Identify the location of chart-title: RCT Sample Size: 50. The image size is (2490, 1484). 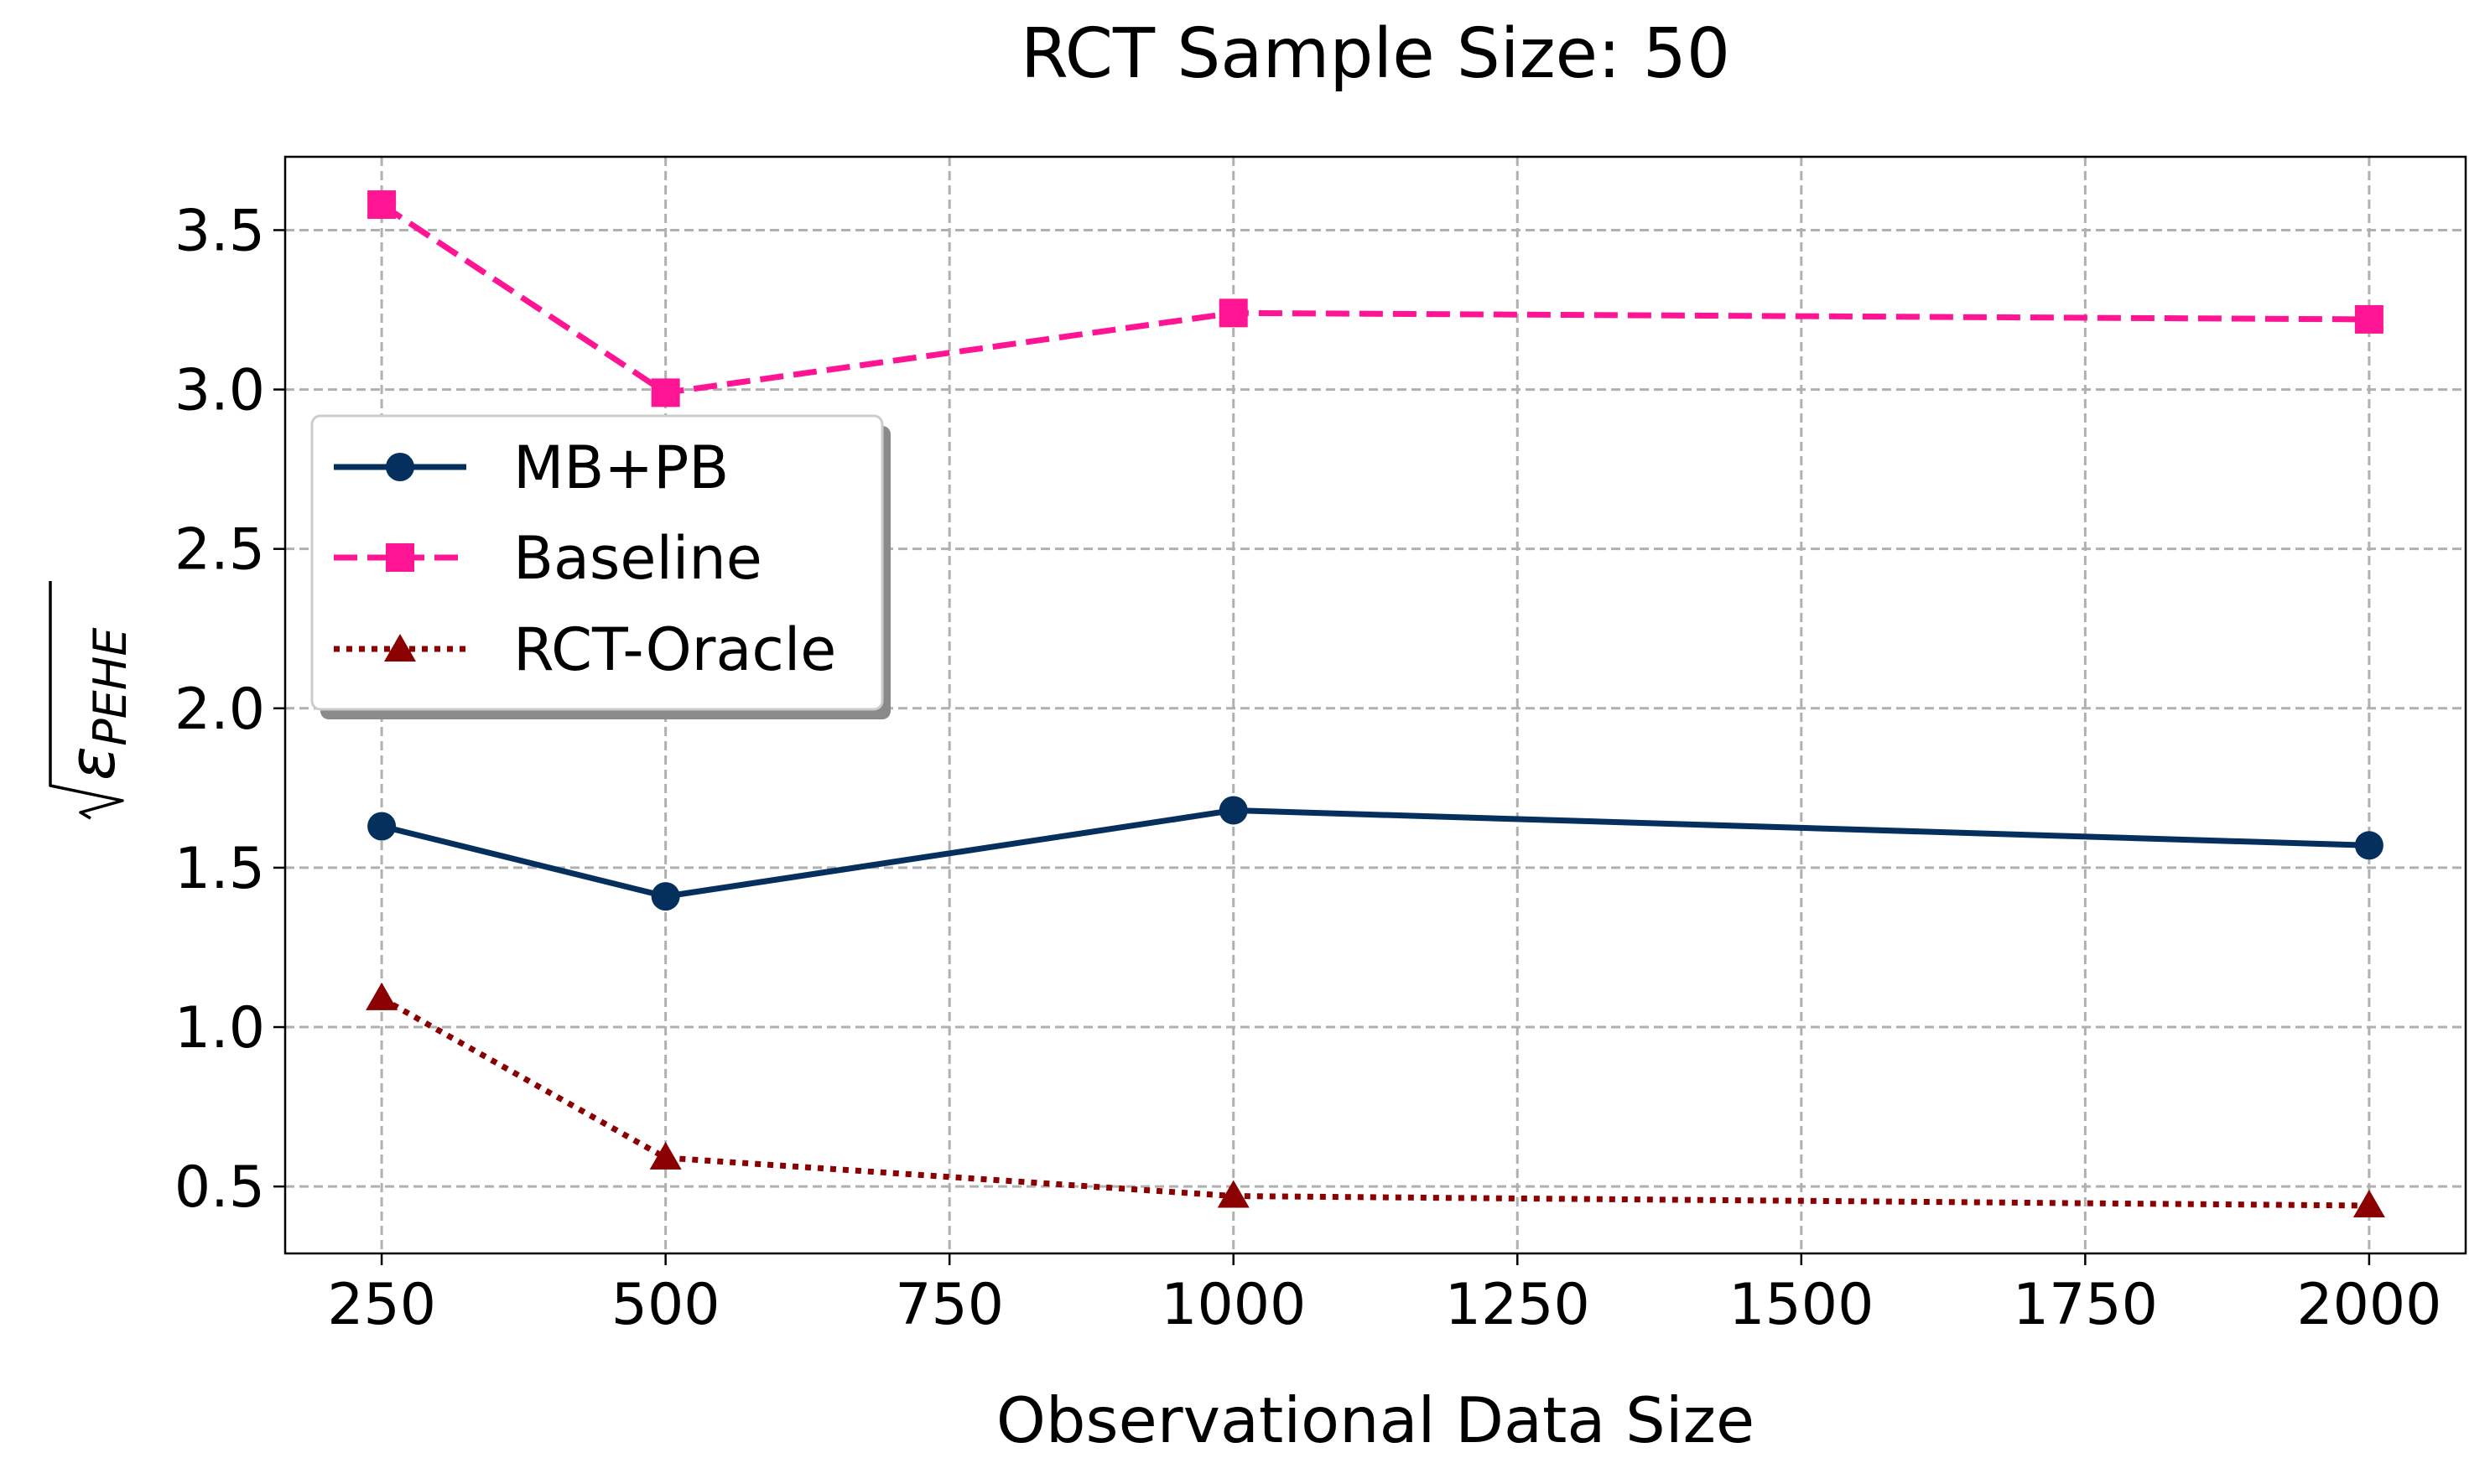
(1375, 54).